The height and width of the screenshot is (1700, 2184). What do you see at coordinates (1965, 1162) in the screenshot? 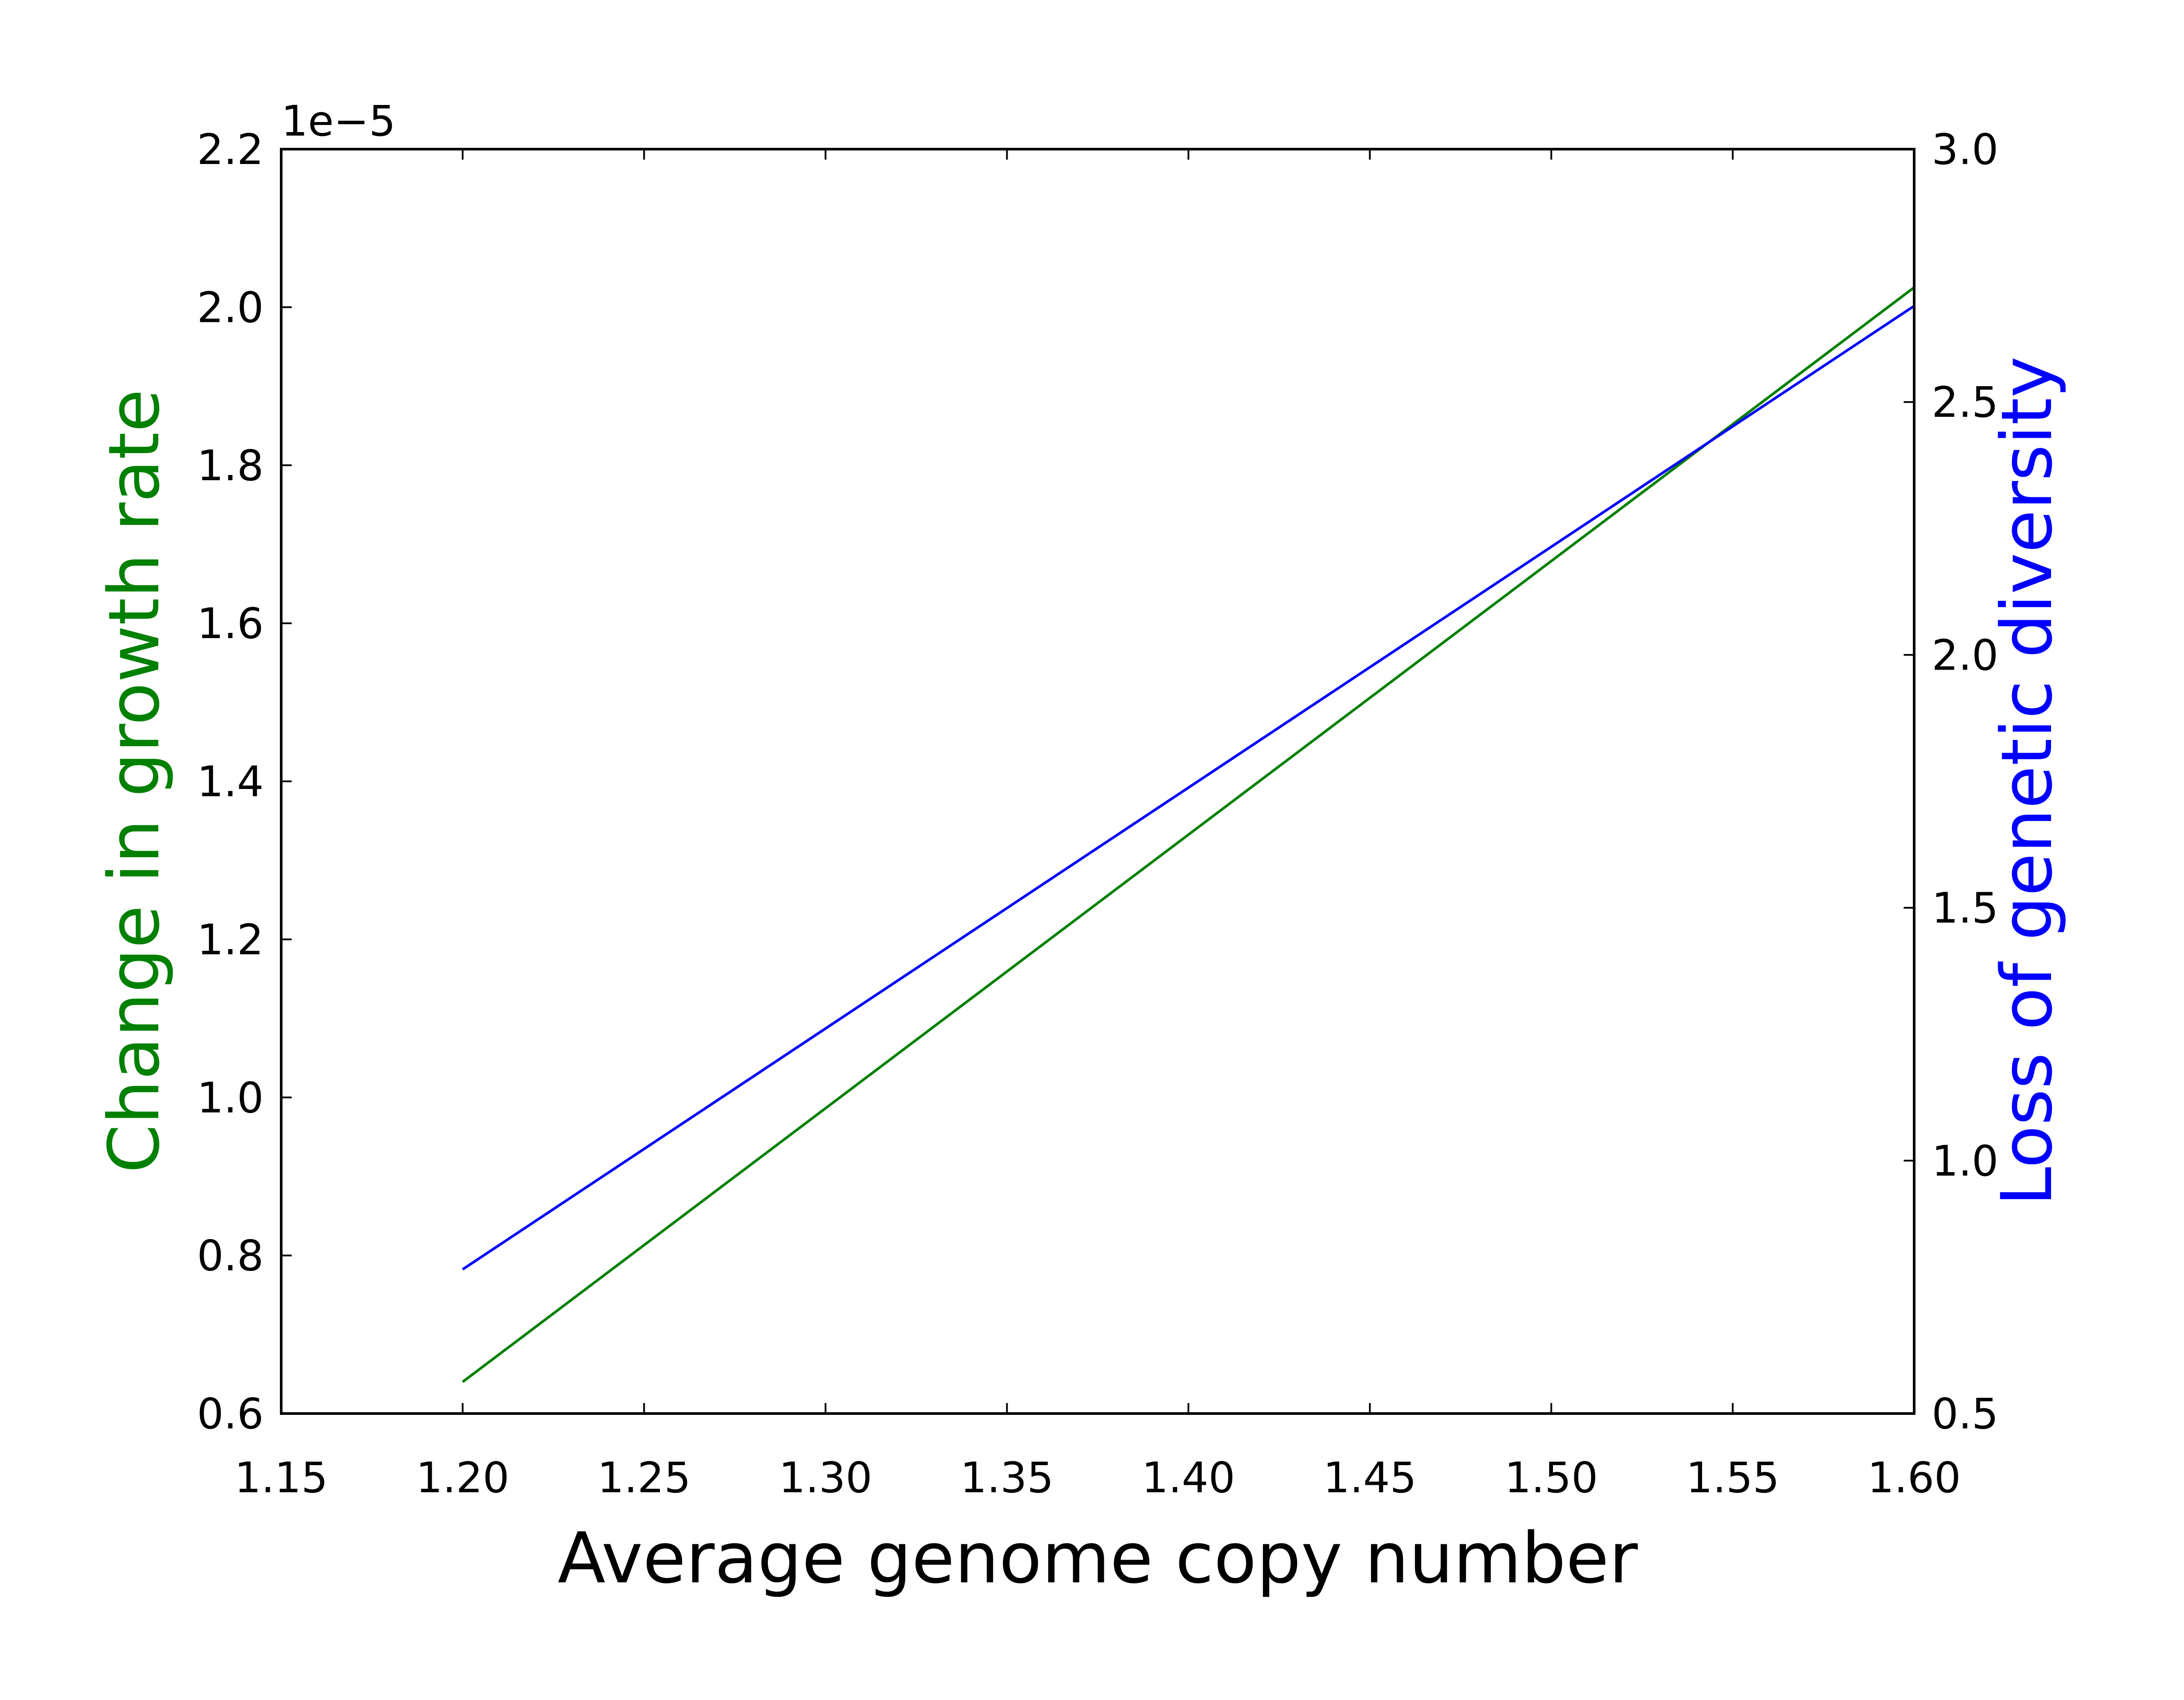
I see `y-right-tick-label: 1.0` at bounding box center [1965, 1162].